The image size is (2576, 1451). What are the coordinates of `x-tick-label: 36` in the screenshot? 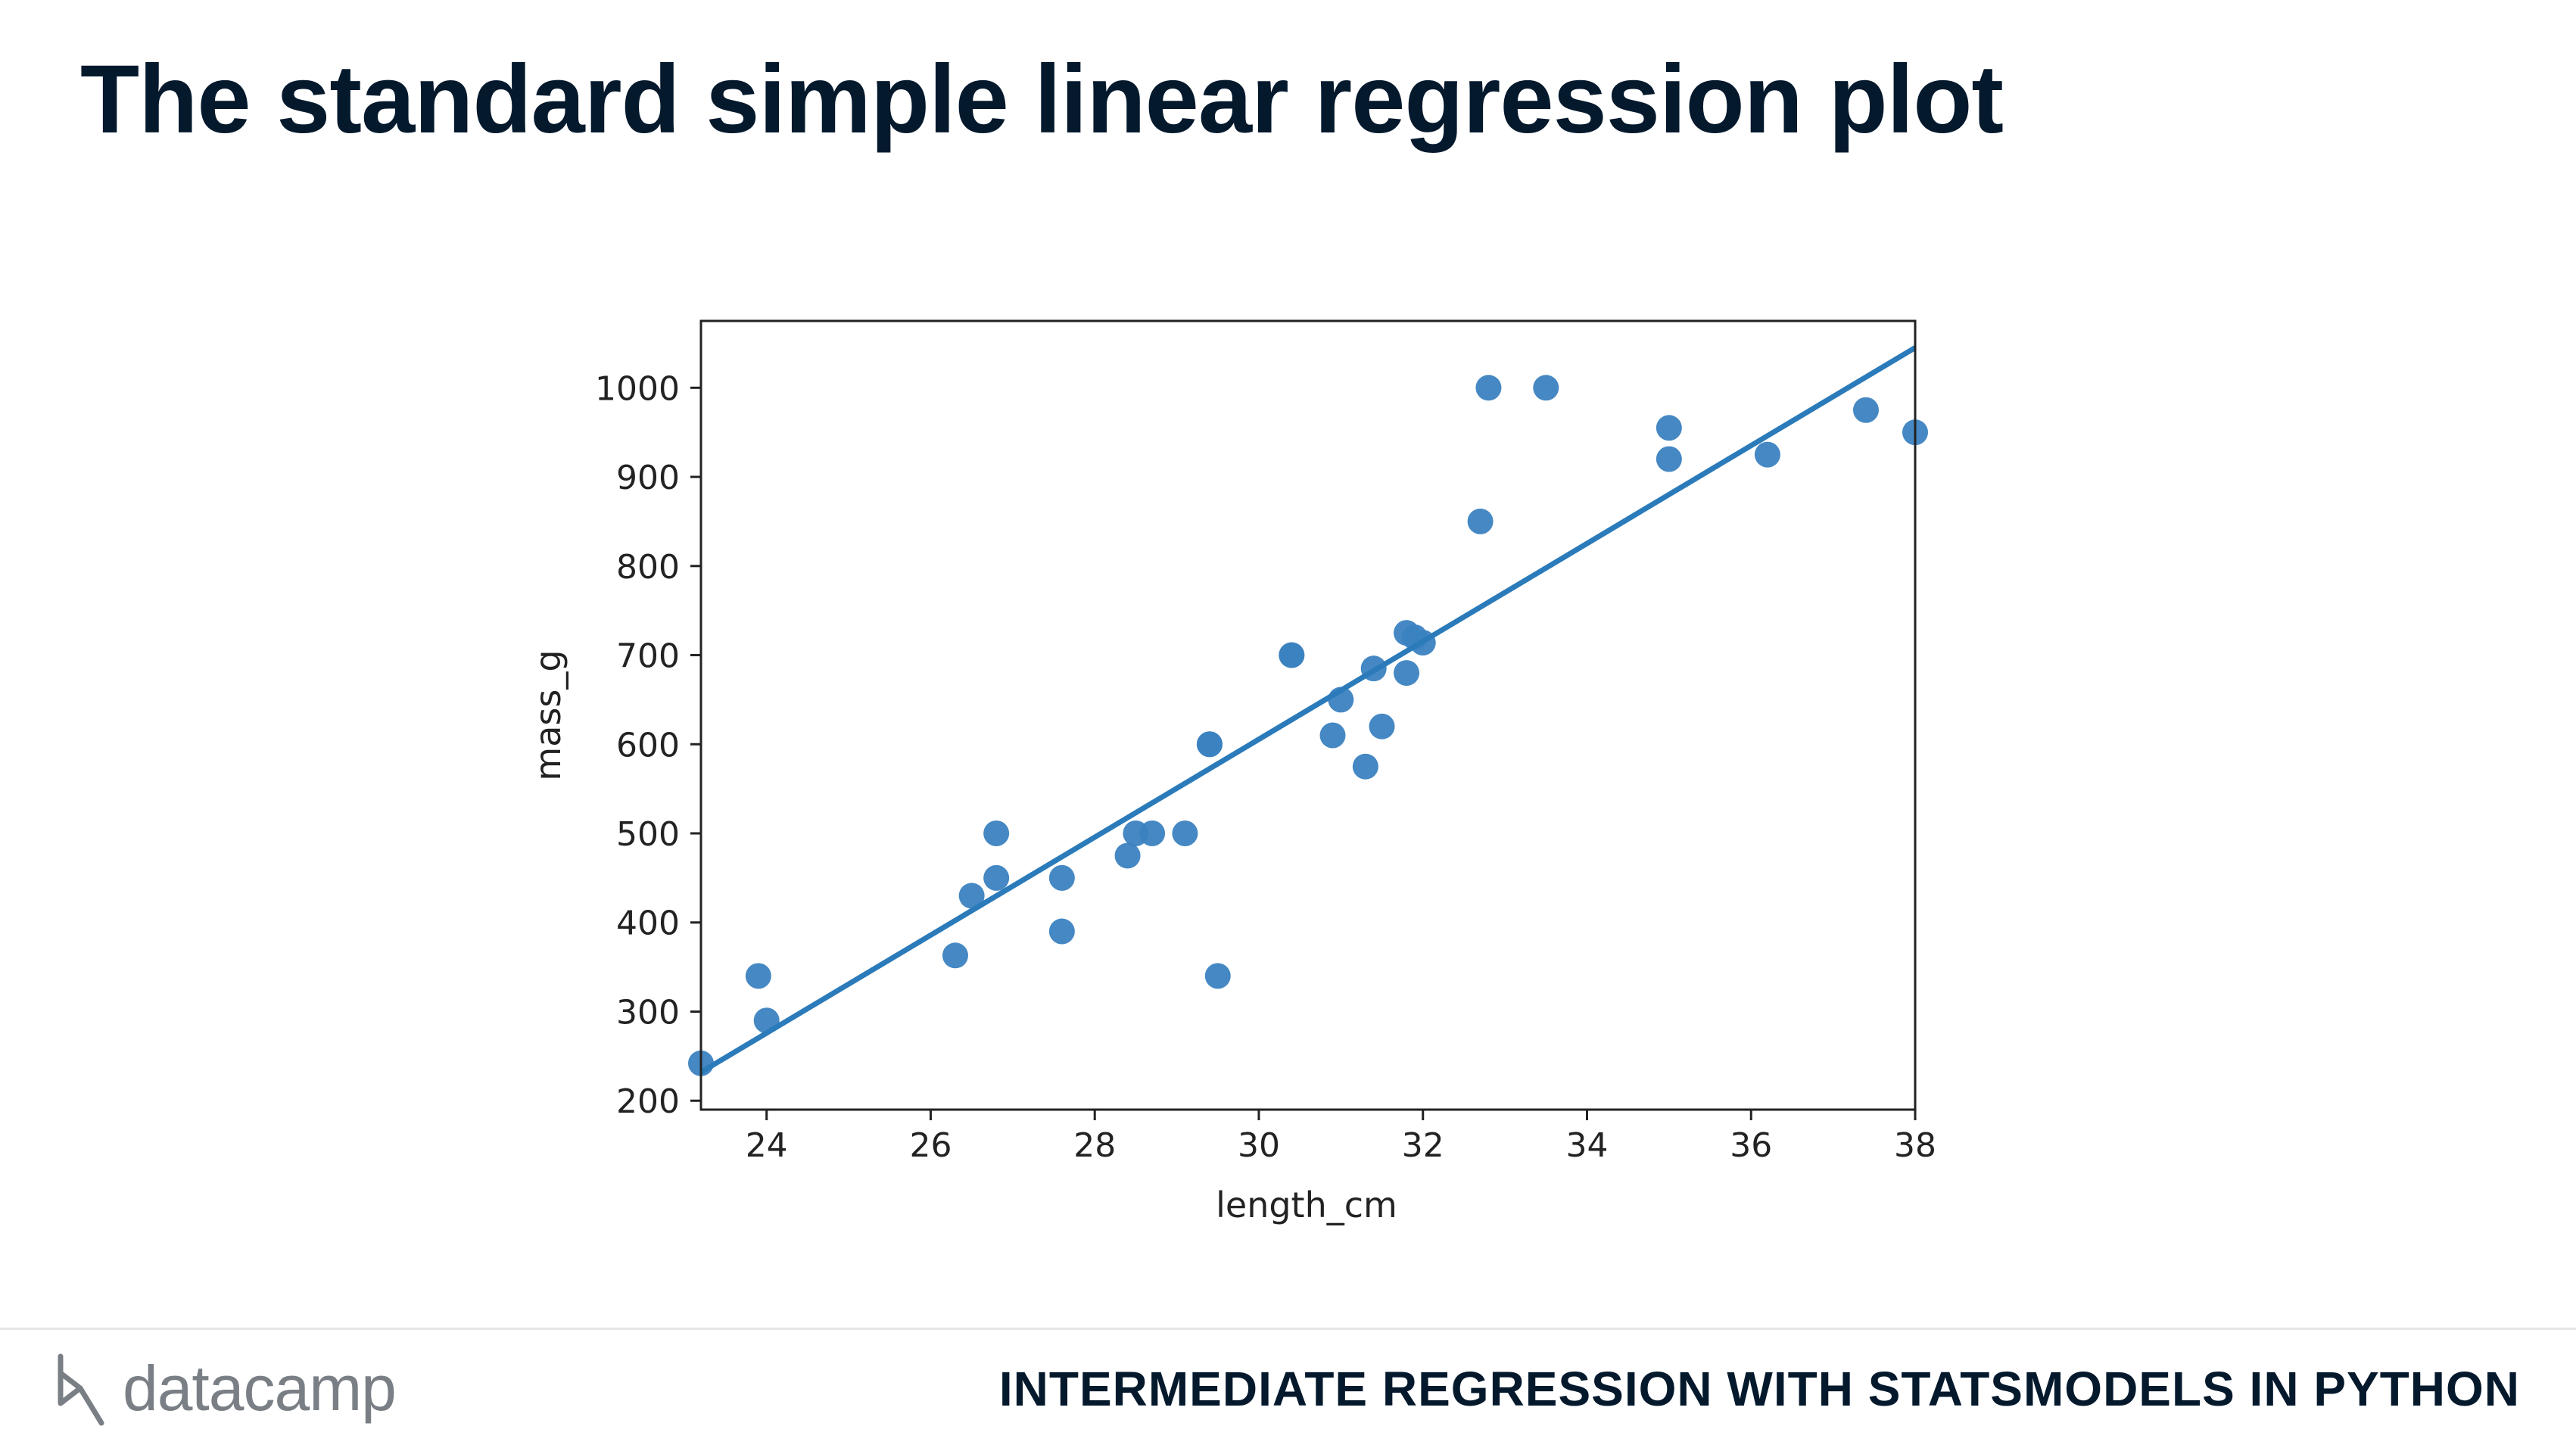 It's located at (1751, 1145).